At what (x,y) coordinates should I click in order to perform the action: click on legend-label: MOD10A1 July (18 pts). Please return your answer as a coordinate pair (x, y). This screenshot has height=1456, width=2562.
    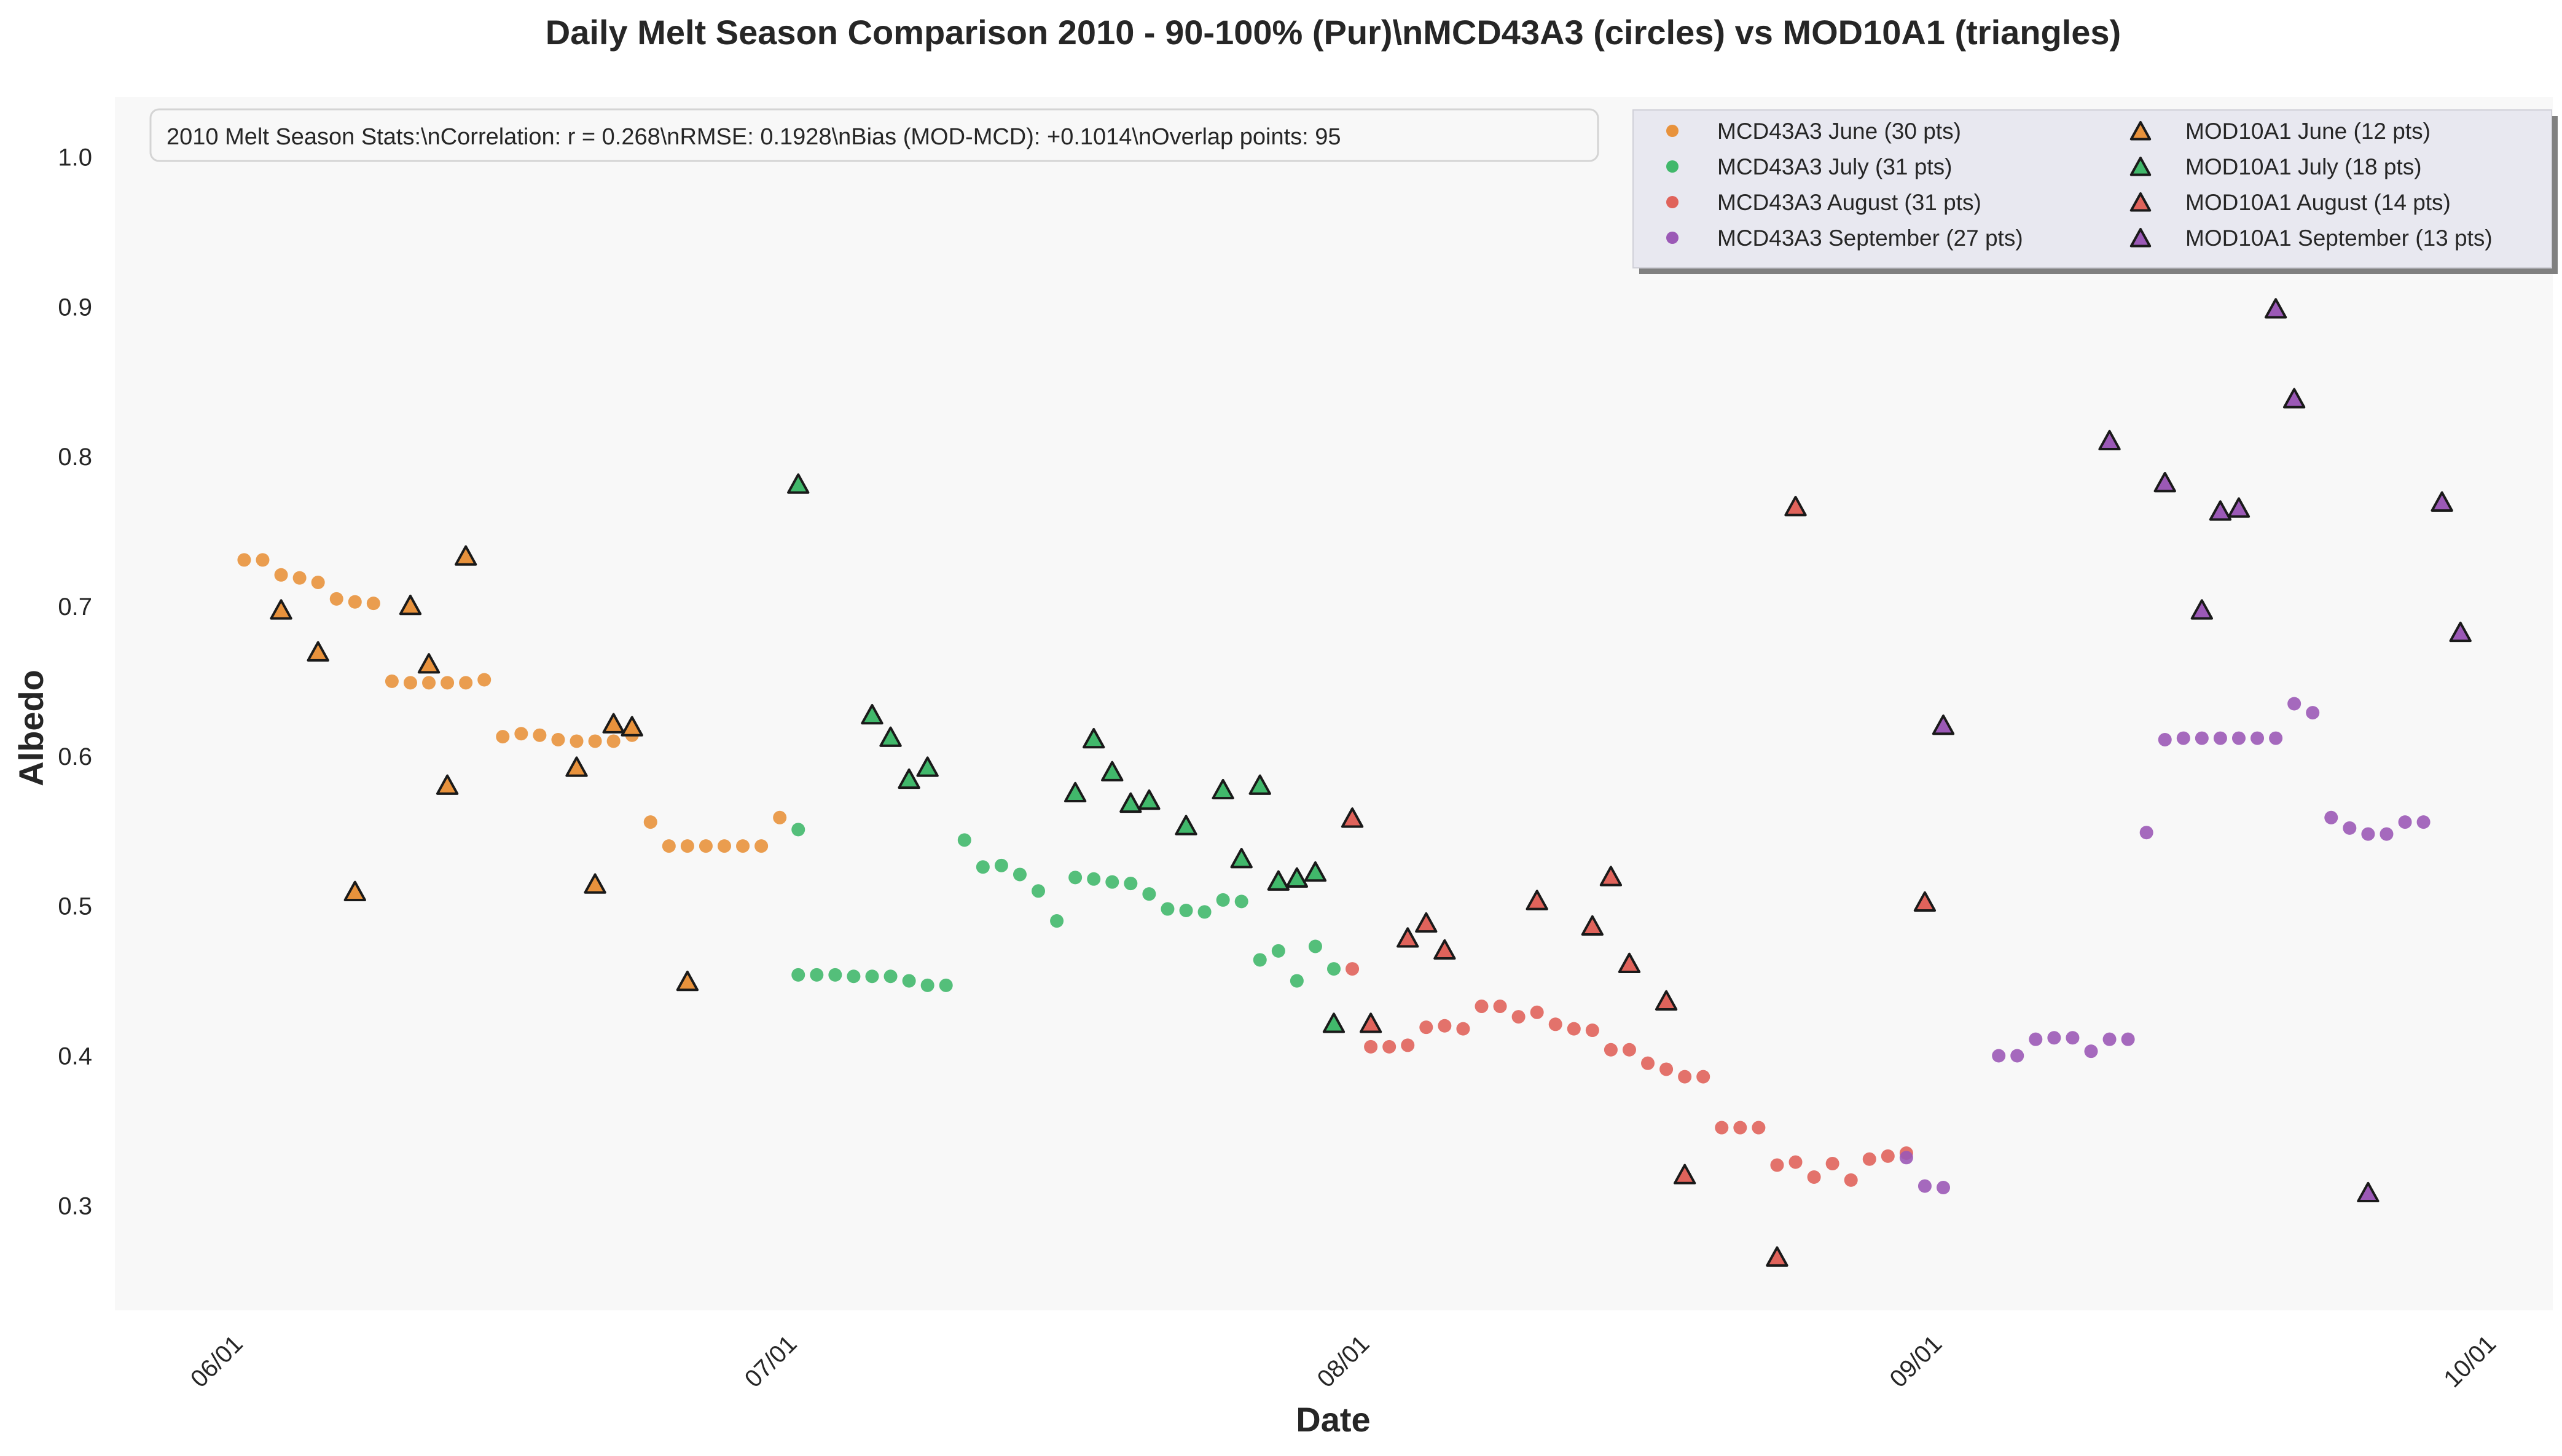
    Looking at the image, I should click on (2303, 166).